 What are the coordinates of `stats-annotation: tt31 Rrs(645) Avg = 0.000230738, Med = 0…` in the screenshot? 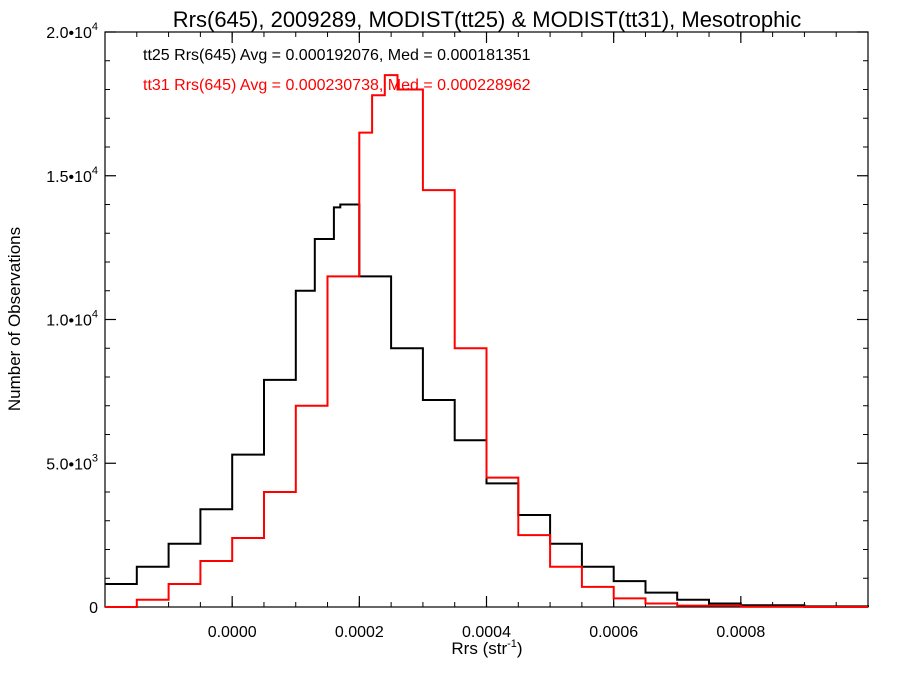 It's located at (337, 85).